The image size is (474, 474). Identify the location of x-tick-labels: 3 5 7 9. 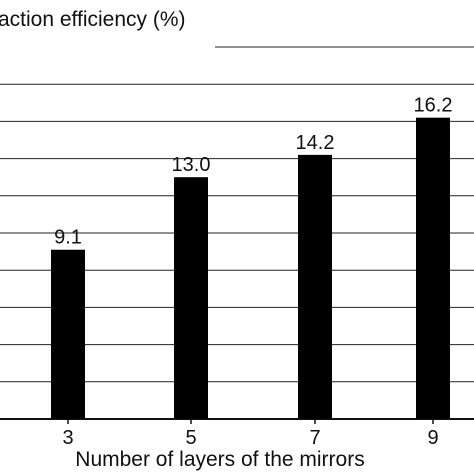
(250, 434).